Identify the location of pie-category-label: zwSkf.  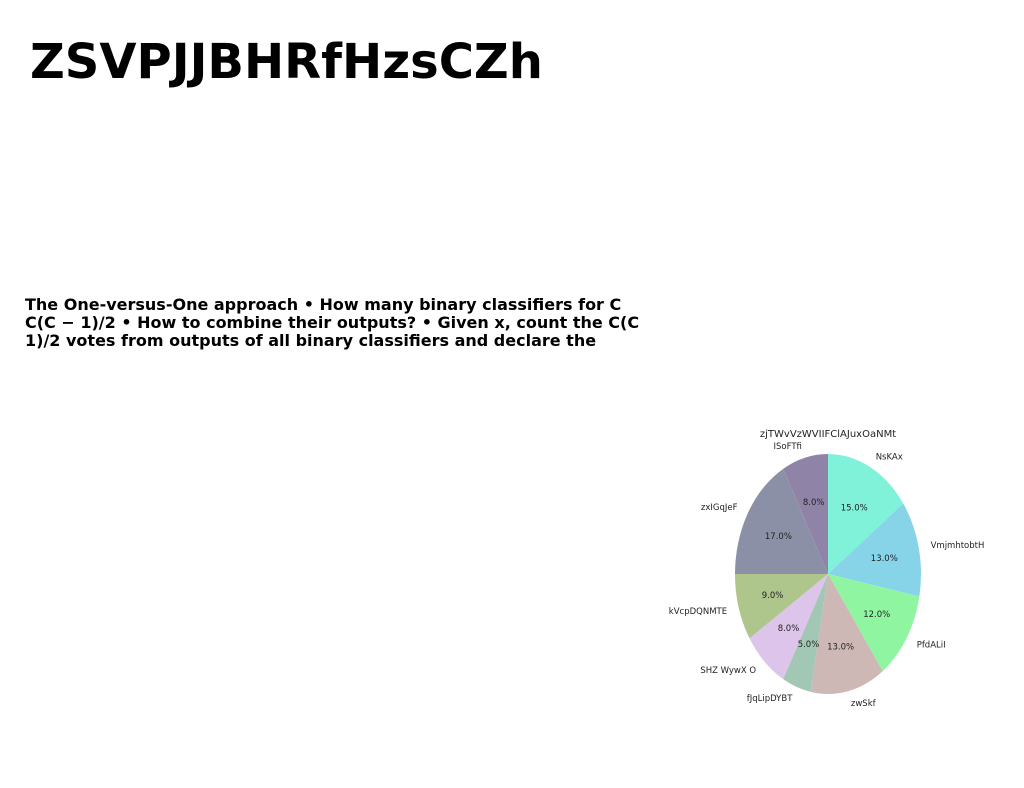
(864, 704).